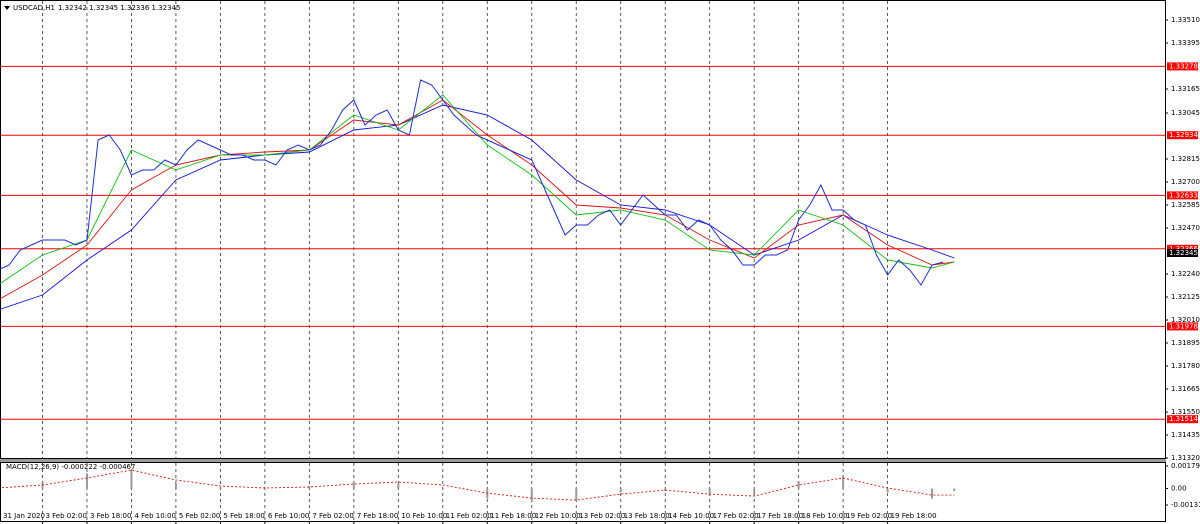 The height and width of the screenshot is (524, 1200). I want to click on ohlc: 1.32342 1.32345 1.32336 1.32345, so click(119, 8).